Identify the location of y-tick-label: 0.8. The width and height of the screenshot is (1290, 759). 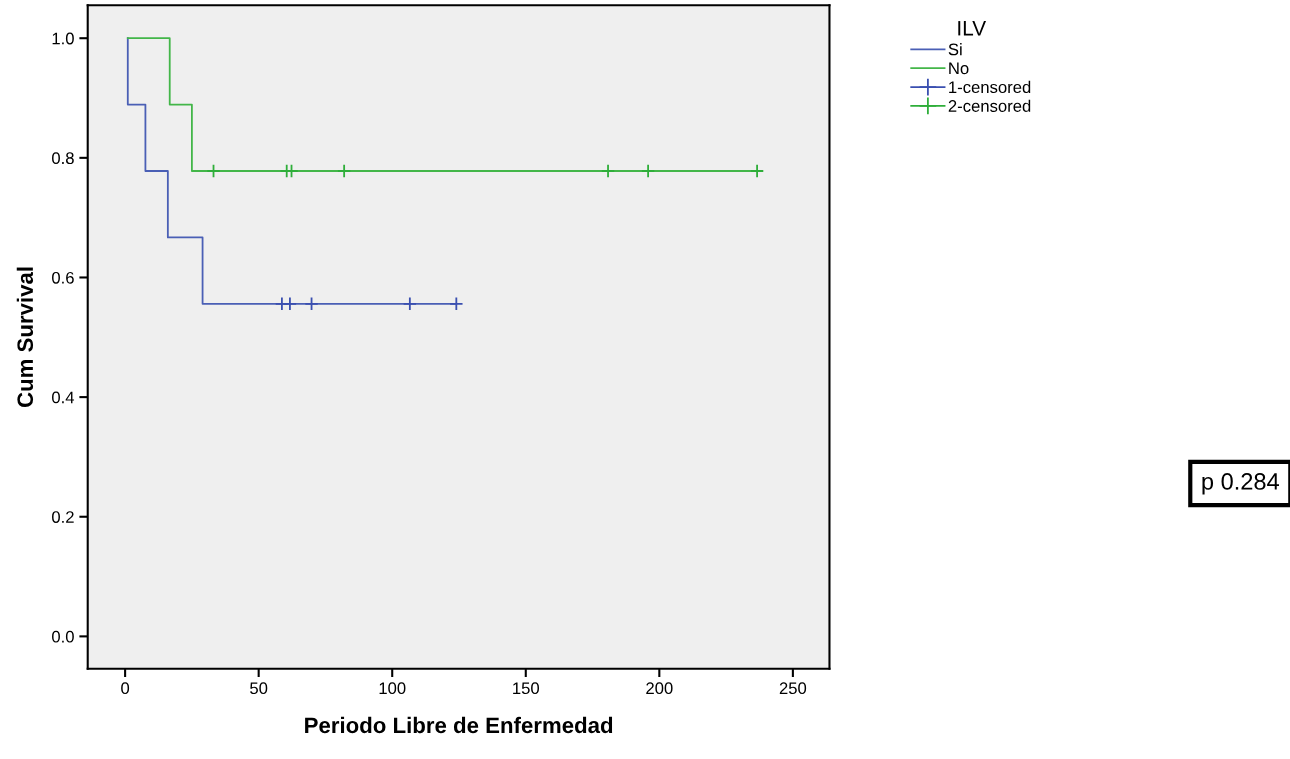
(63, 158).